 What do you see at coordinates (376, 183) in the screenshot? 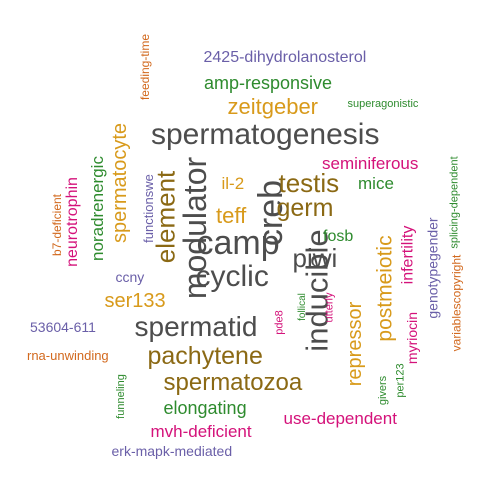
I see `word-mice: mice` at bounding box center [376, 183].